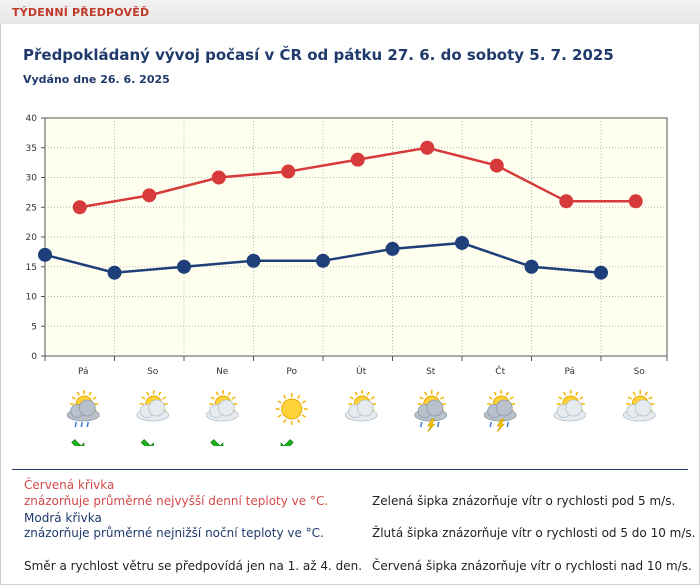 The image size is (700, 588). What do you see at coordinates (350, 469) in the screenshot?
I see `divider` at bounding box center [350, 469].